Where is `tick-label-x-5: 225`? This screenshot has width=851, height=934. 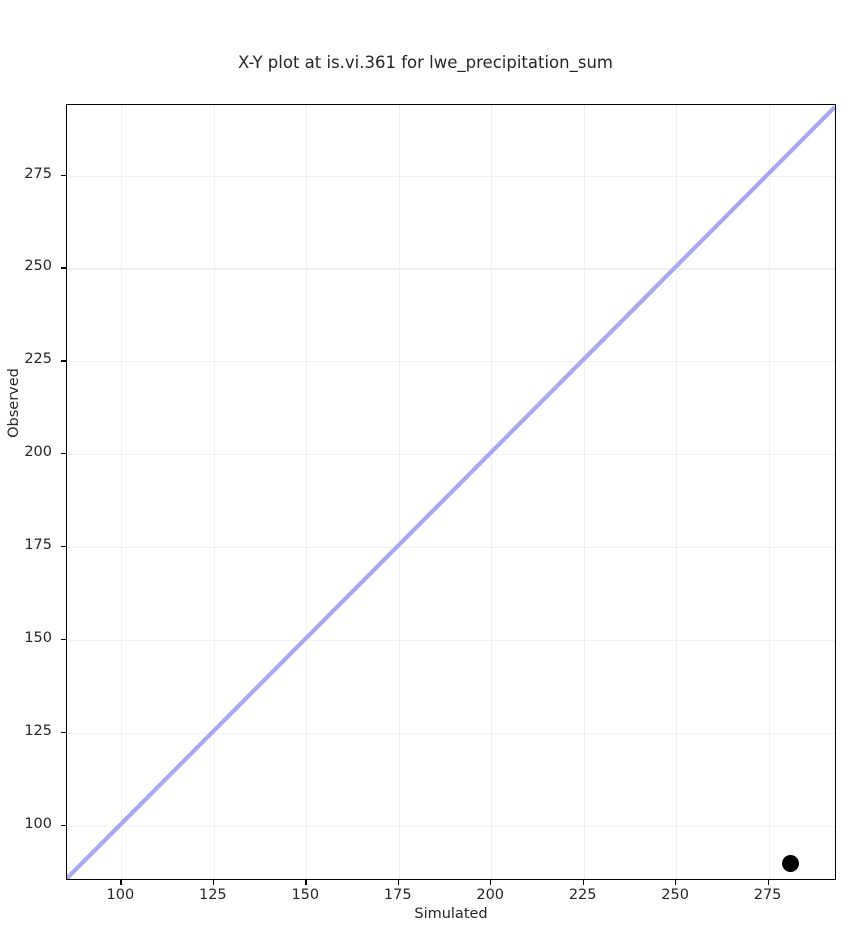
tick-label-x-5: 225 is located at coordinates (582, 895).